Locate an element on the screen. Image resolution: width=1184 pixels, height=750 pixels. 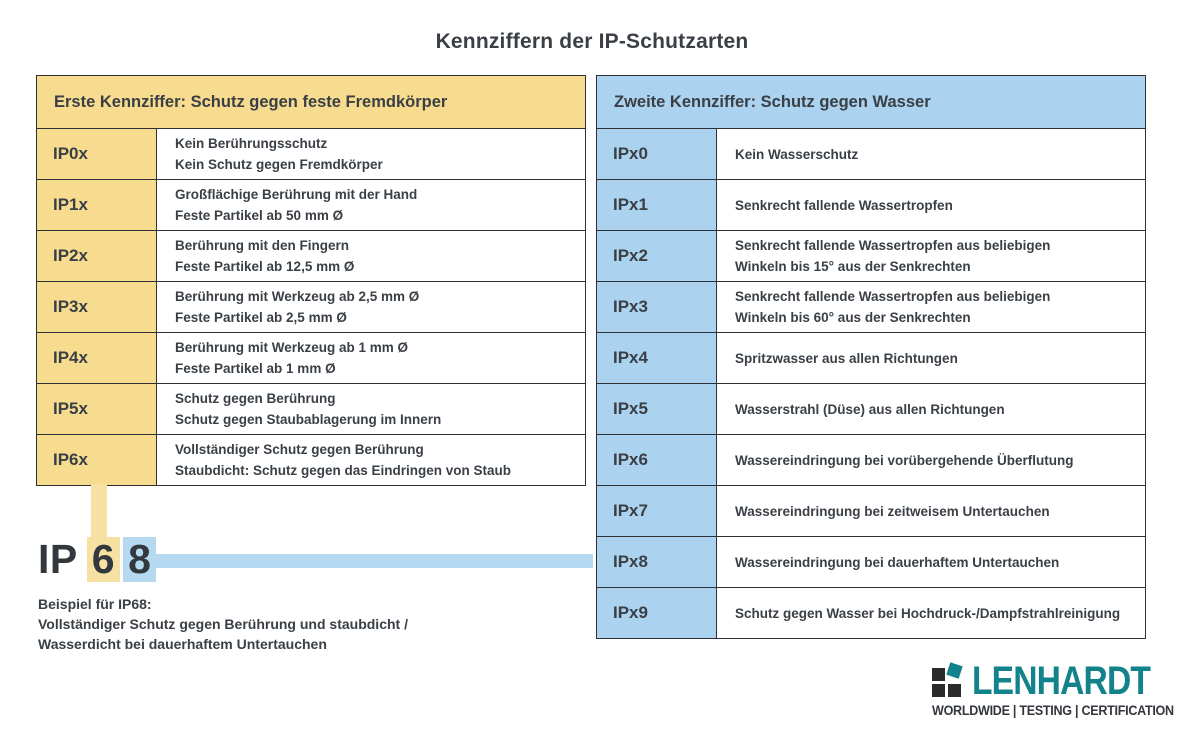
logo-square-teal is located at coordinates (954, 670).